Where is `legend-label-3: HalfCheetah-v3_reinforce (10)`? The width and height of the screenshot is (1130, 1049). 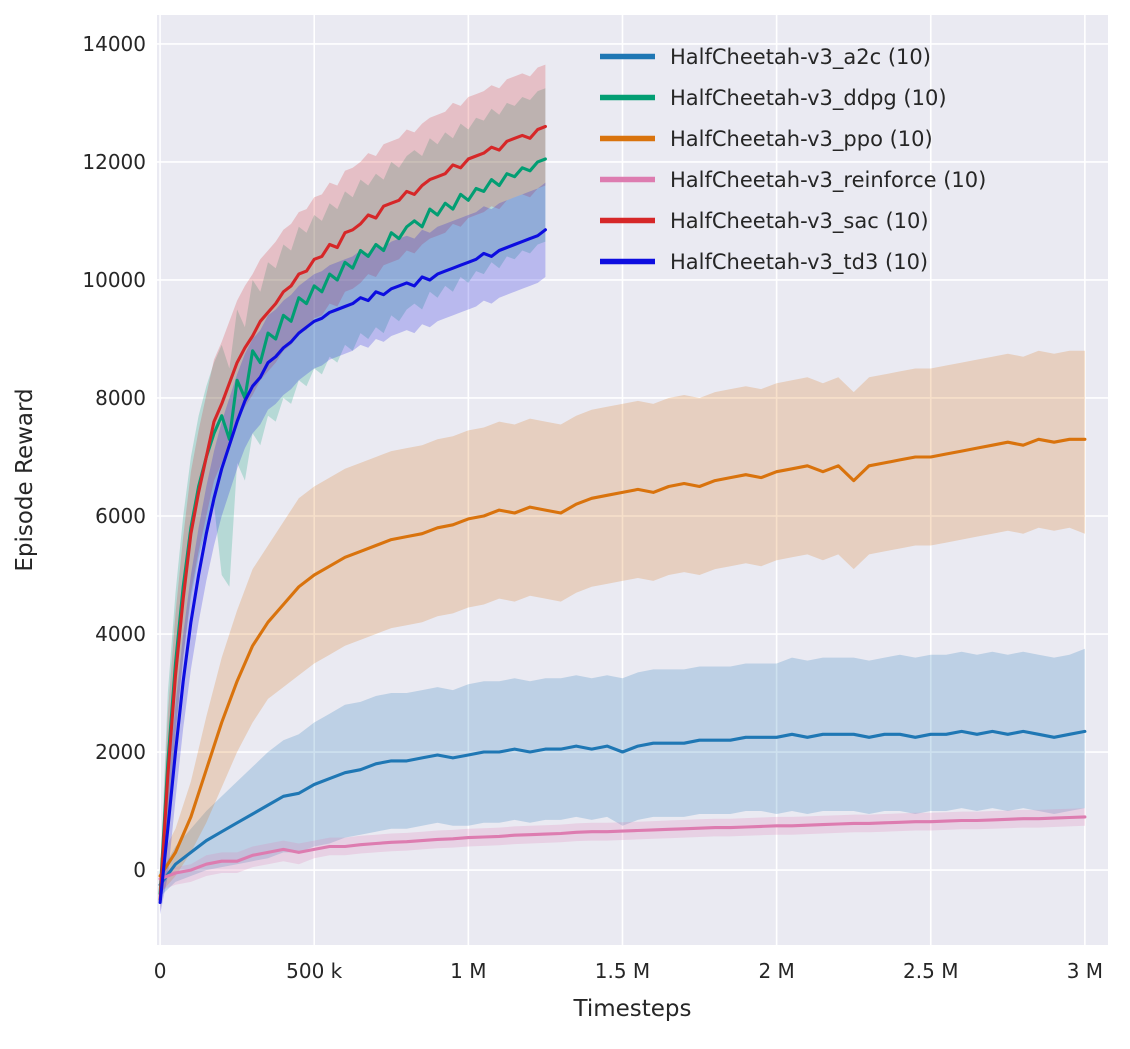 legend-label-3: HalfCheetah-v3_reinforce (10) is located at coordinates (828, 180).